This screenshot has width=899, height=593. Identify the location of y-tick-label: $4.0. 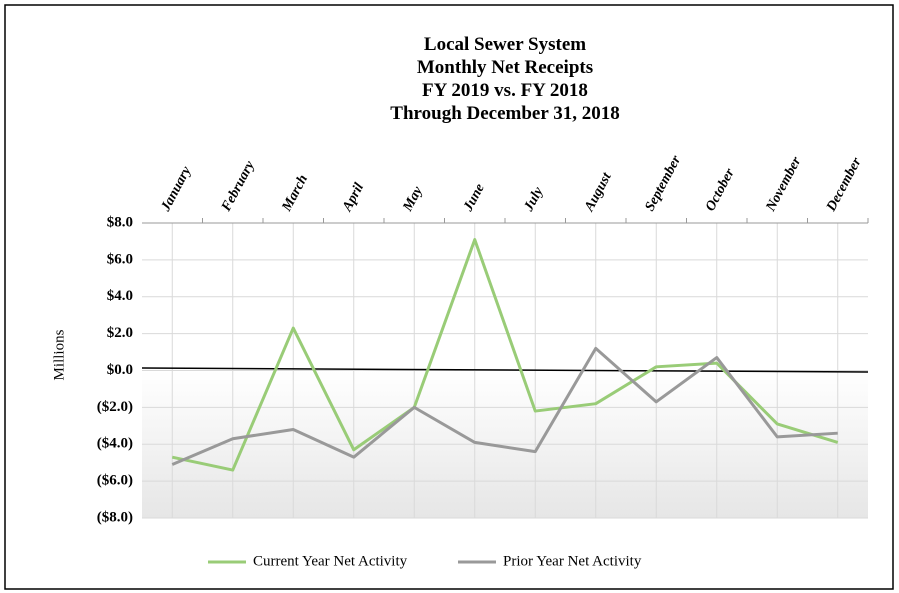
(120, 296).